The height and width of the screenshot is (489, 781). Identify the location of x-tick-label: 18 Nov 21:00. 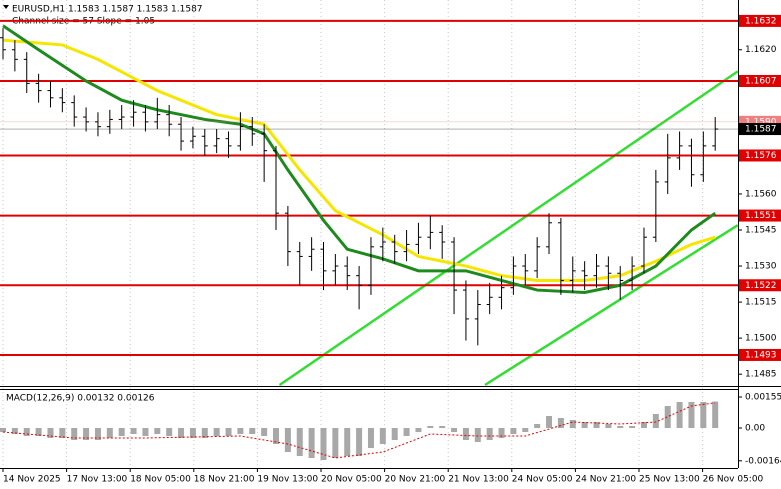
(224, 480).